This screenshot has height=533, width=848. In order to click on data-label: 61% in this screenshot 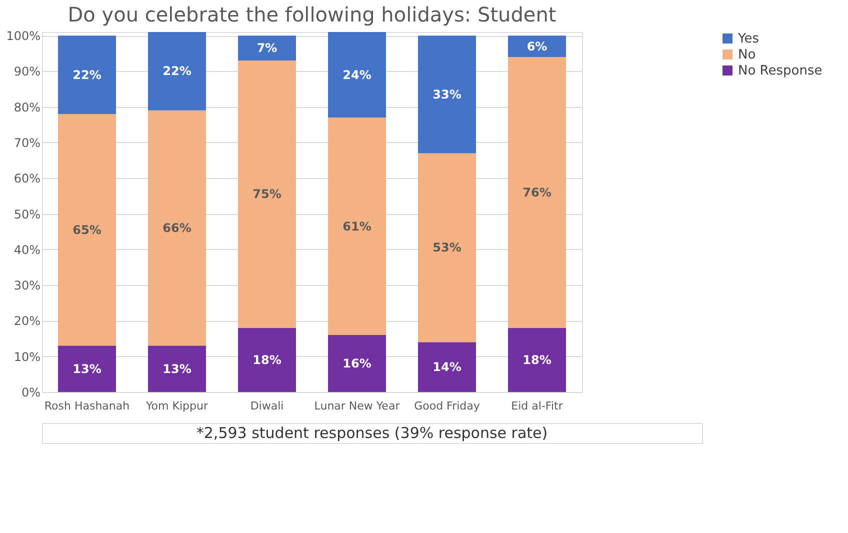, I will do `click(357, 226)`.